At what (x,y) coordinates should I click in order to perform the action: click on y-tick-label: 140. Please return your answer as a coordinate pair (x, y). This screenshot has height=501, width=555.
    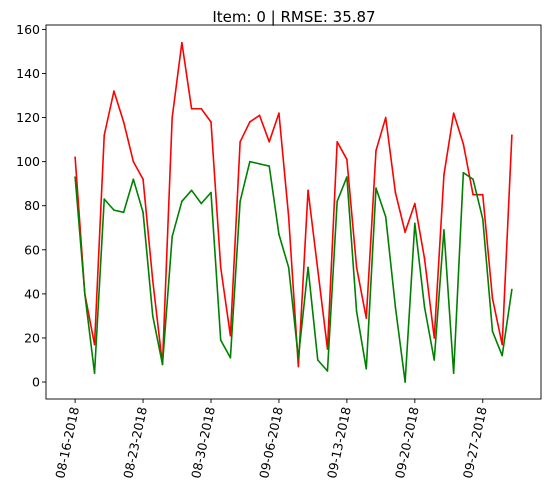
    Looking at the image, I should click on (28, 73).